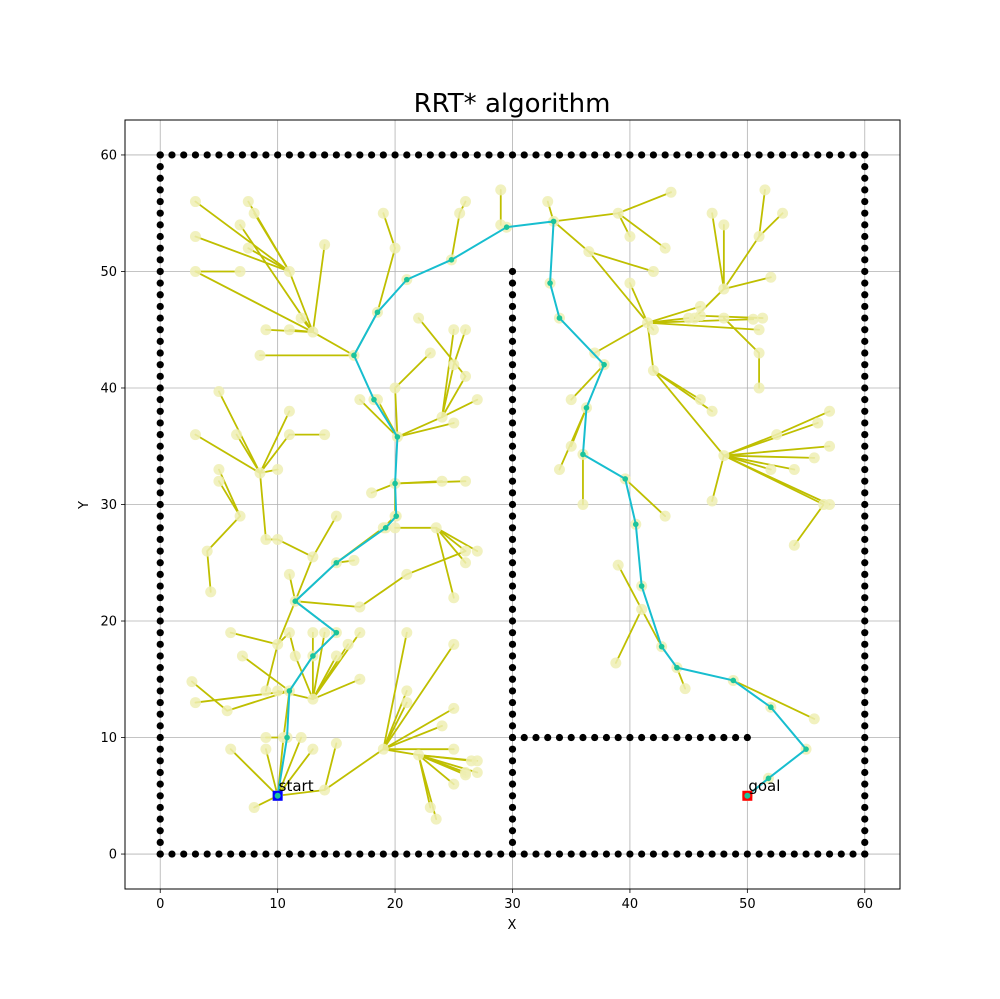 The height and width of the screenshot is (999, 1000). Describe the element at coordinates (84, 505) in the screenshot. I see `y-axis-label: Y` at that location.